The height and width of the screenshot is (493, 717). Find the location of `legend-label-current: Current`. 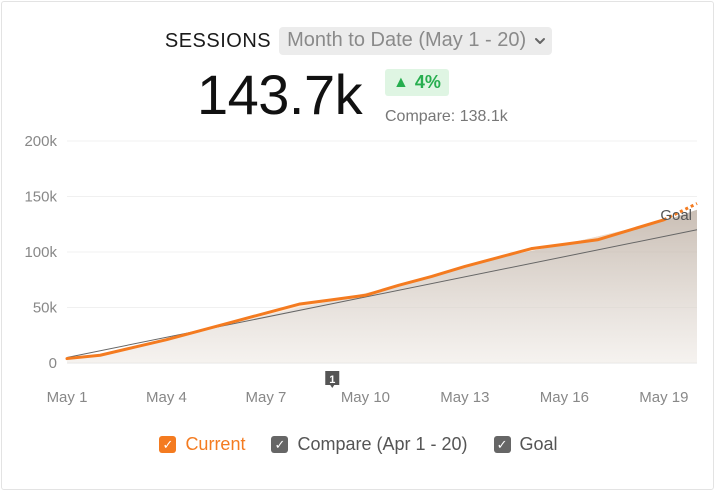

legend-label-current: Current is located at coordinates (215, 444).